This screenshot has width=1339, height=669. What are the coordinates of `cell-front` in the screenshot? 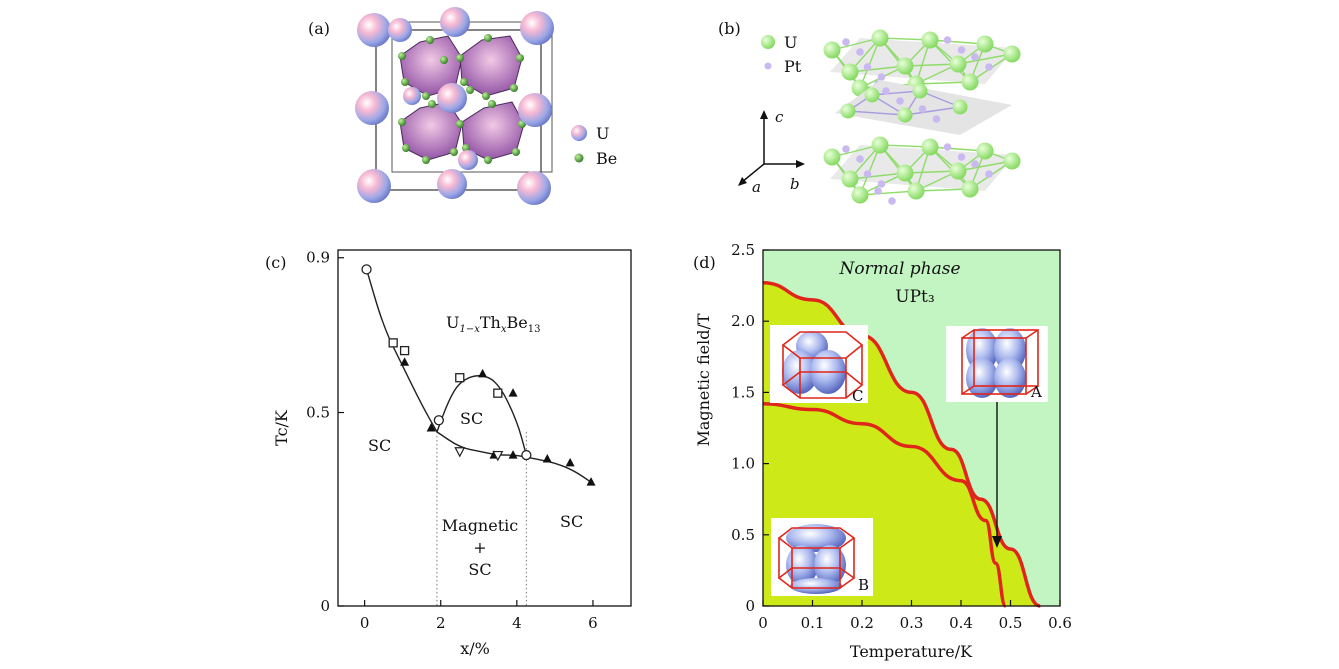 It's located at (994, 366).